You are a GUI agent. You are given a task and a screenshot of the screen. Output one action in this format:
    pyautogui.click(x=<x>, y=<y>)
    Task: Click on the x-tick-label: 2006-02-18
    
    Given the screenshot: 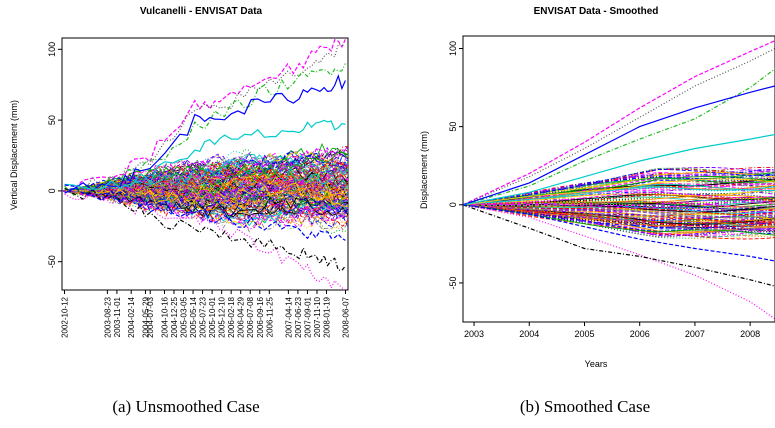 What is the action you would take?
    pyautogui.click(x=231, y=316)
    